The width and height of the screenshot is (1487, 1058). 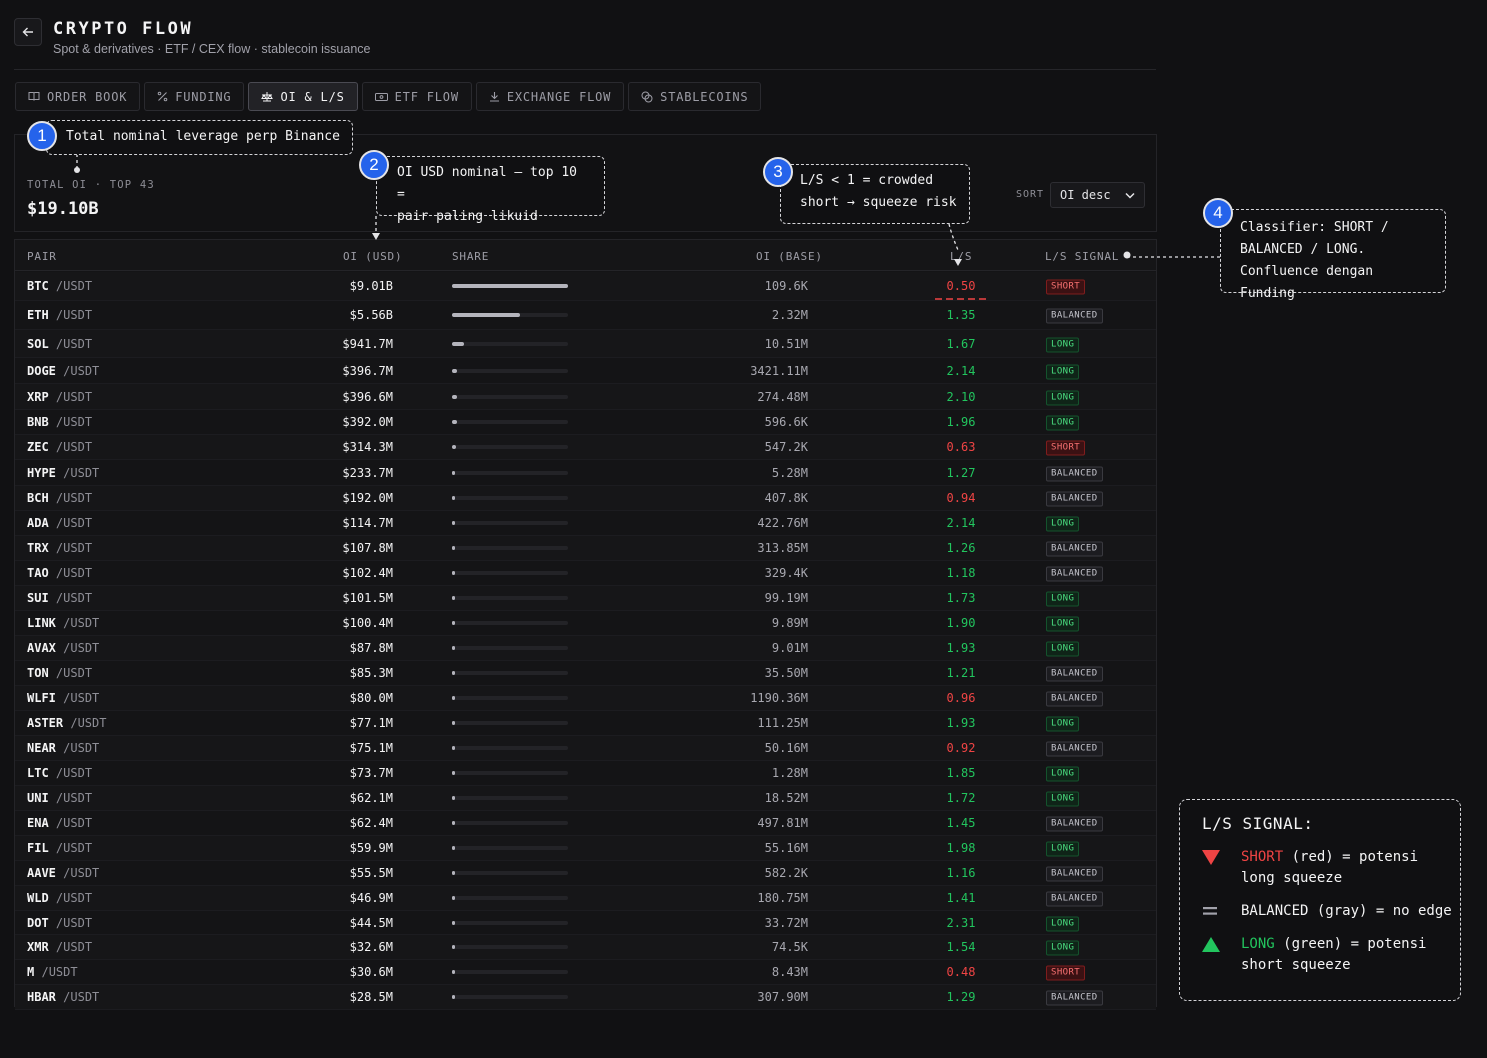 What do you see at coordinates (367, 370) in the screenshot?
I see `oi-usd-cell: $396.7M` at bounding box center [367, 370].